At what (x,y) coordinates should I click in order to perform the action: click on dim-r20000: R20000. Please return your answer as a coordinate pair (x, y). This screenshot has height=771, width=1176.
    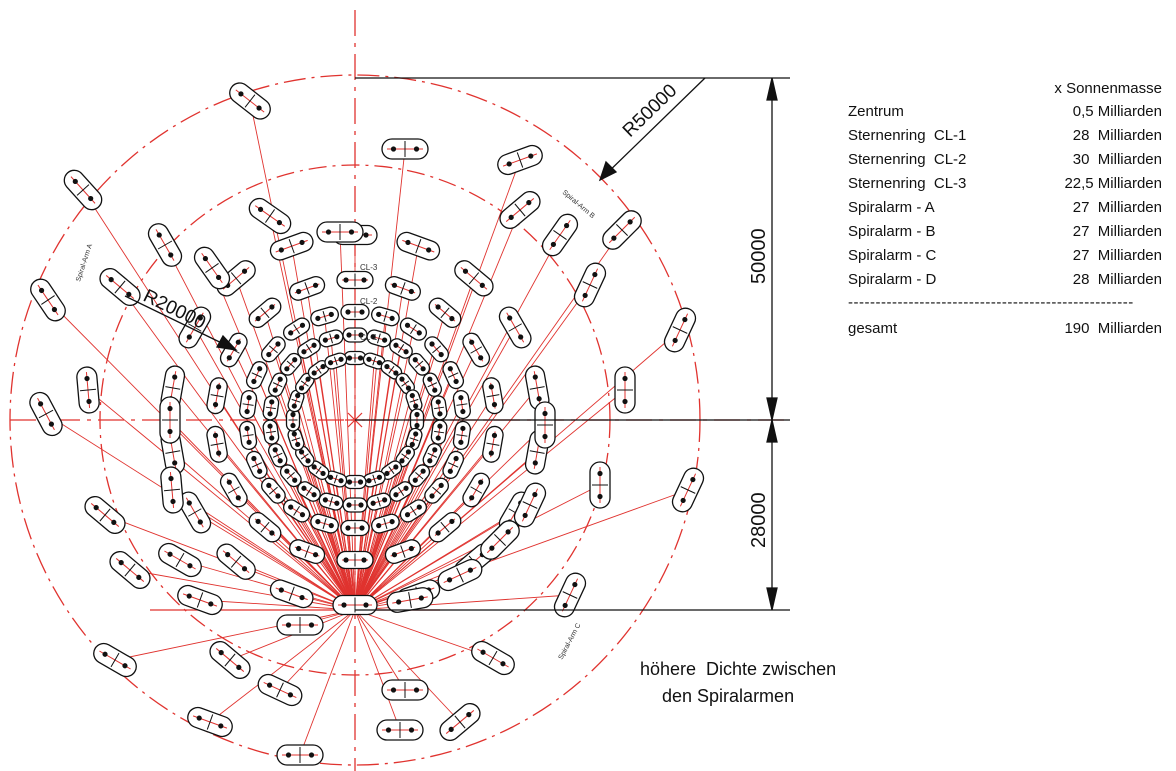
    Looking at the image, I should click on (174, 310).